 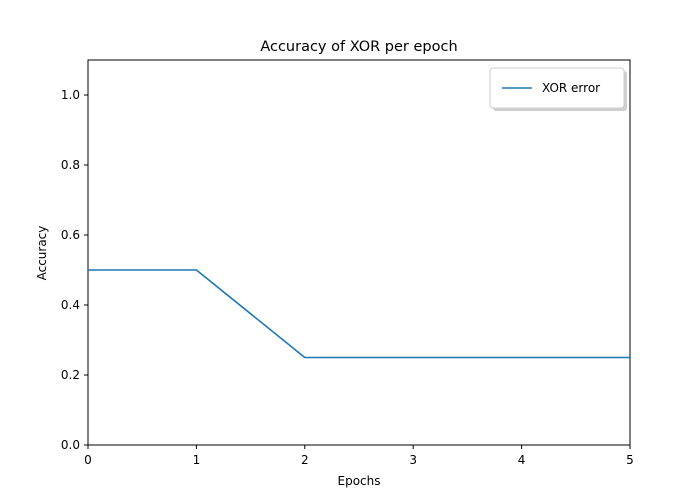 What do you see at coordinates (42, 253) in the screenshot?
I see `y-axis-label: Accuracy` at bounding box center [42, 253].